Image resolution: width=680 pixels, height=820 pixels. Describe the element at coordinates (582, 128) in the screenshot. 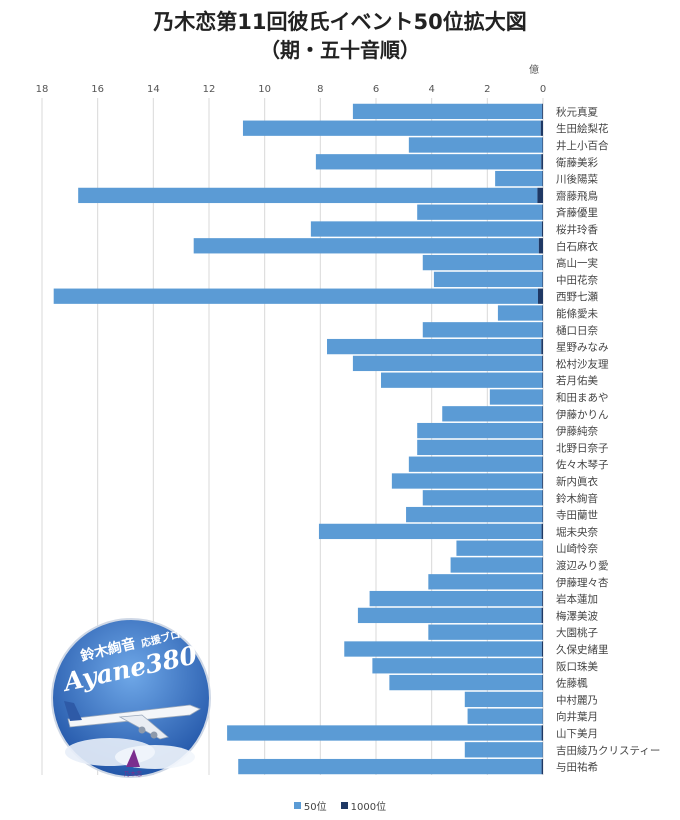

I see `category-label: 生田絵梨花` at that location.